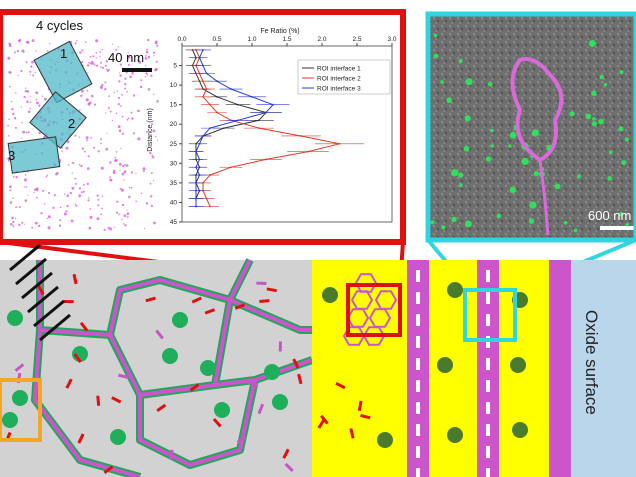 Image resolution: width=636 pixels, height=477 pixels. Describe the element at coordinates (386, 300) in the screenshot. I see `hexagon-cell` at that location.